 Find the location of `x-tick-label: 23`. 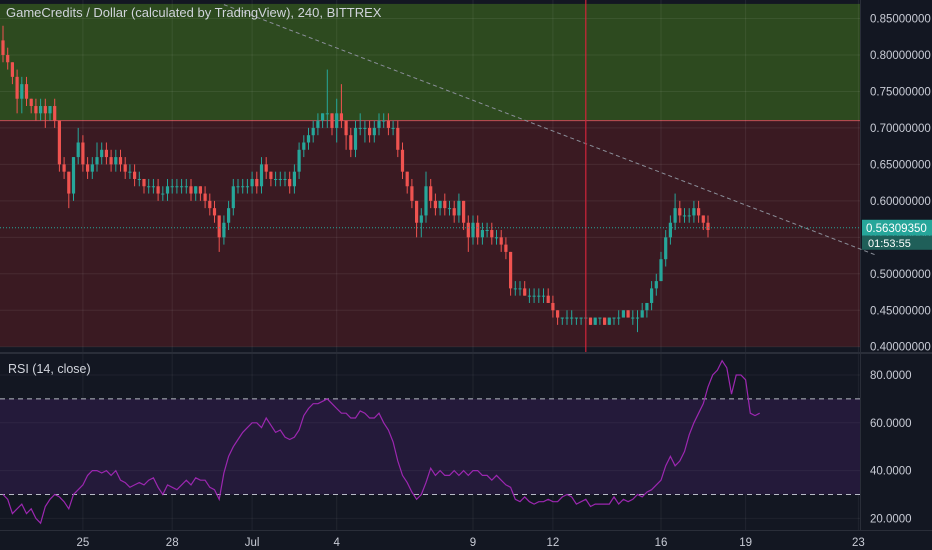

x-tick-label: 23 is located at coordinates (858, 543).